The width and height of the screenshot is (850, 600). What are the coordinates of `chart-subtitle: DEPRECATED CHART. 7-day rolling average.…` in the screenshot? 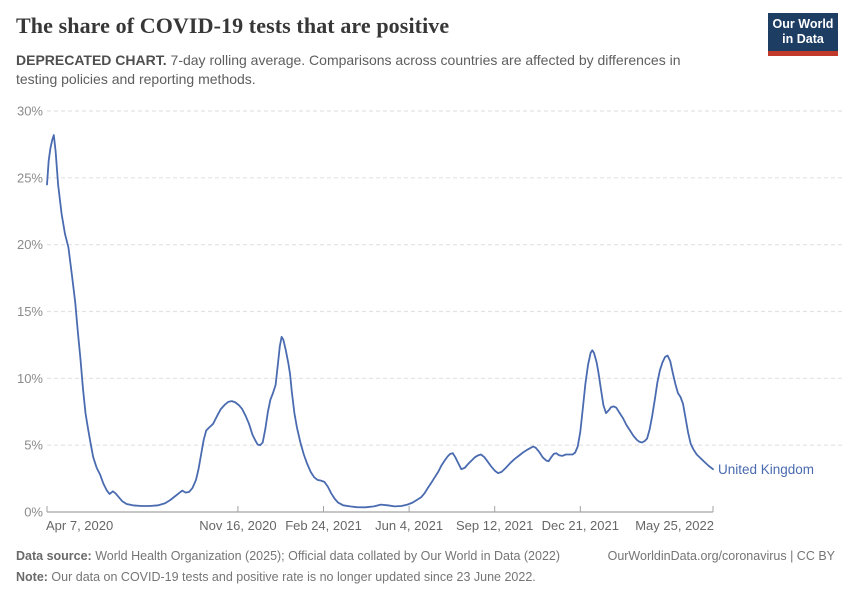 It's located at (369, 70).